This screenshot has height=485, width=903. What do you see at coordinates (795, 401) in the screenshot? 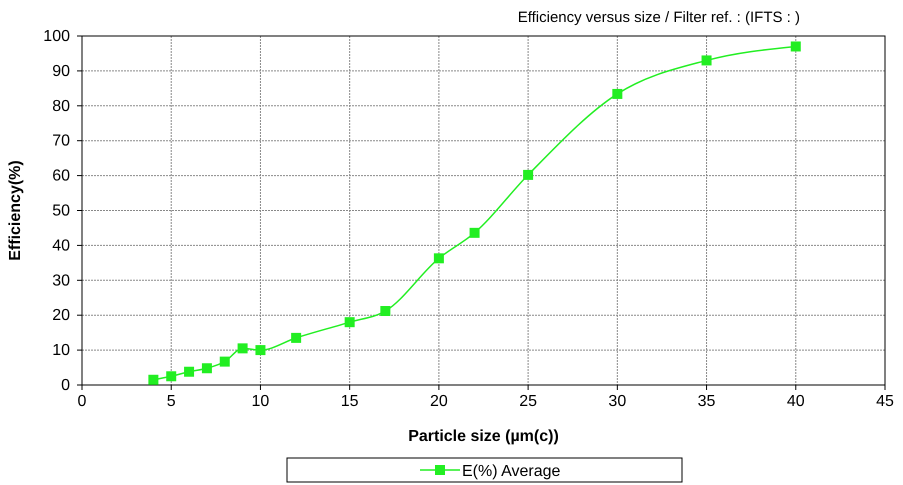
I see `x-tick-label: 40` at bounding box center [795, 401].